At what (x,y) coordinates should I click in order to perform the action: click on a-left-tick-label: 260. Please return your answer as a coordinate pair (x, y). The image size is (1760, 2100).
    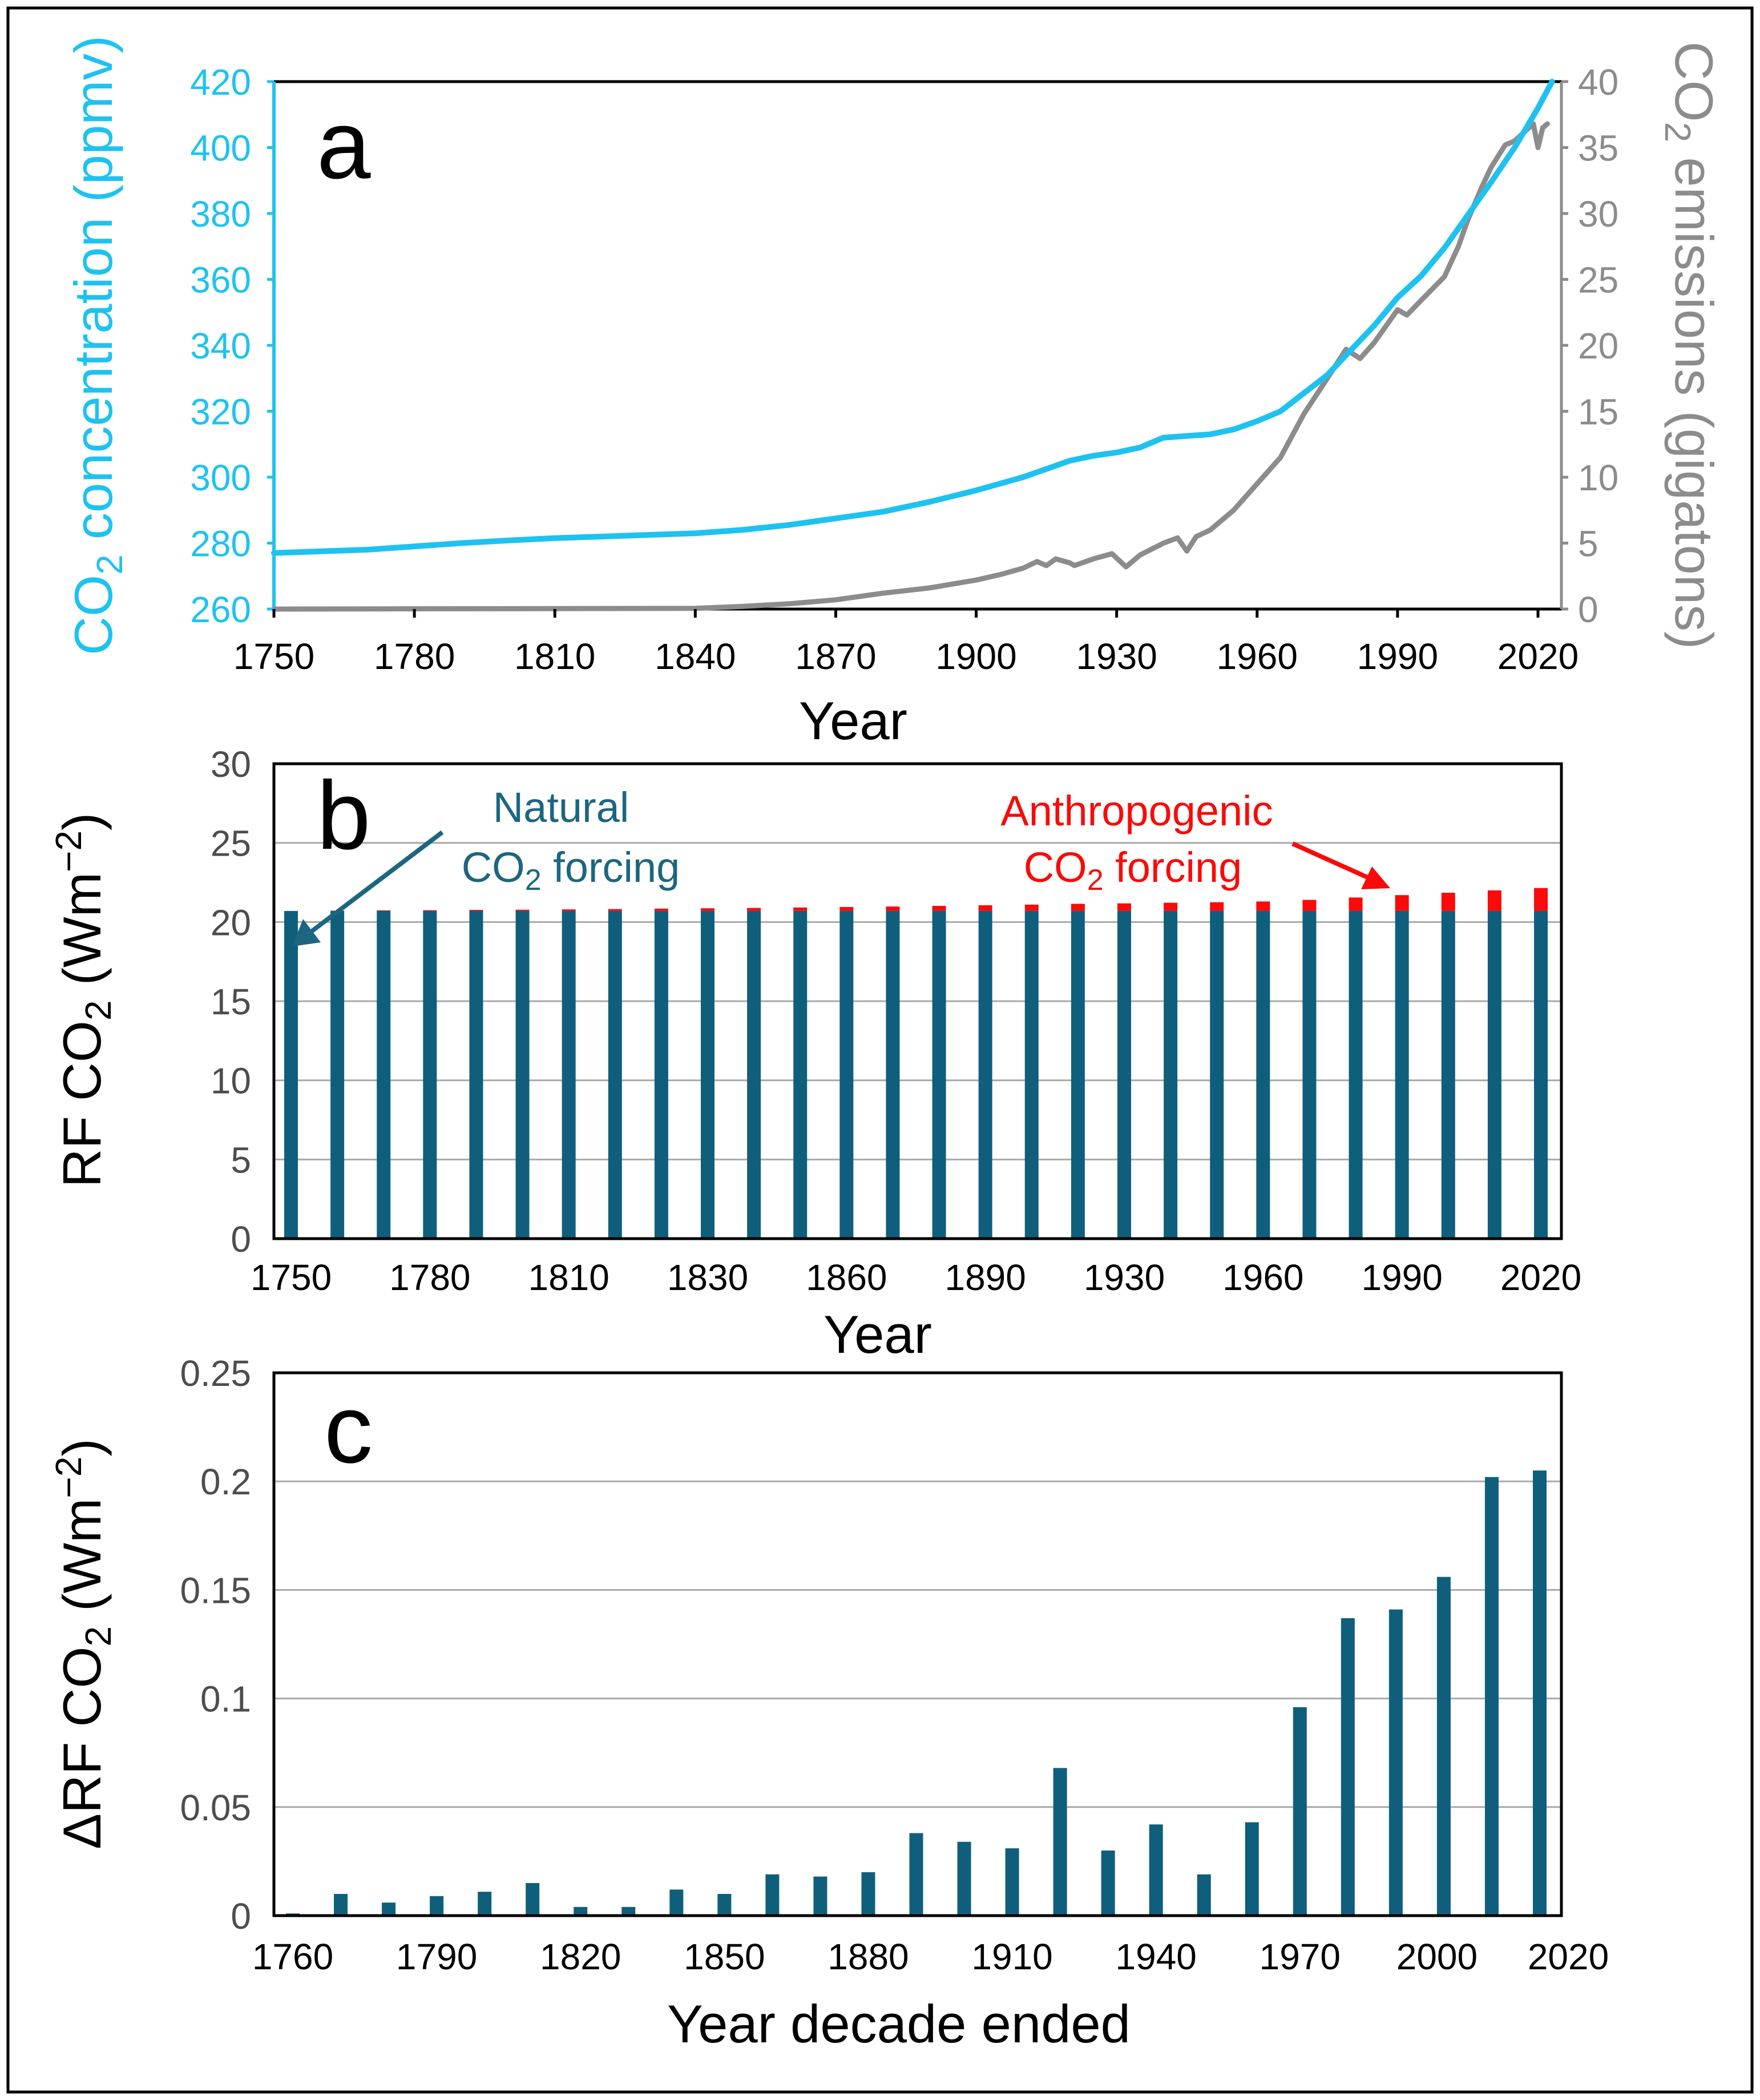
    Looking at the image, I should click on (220, 609).